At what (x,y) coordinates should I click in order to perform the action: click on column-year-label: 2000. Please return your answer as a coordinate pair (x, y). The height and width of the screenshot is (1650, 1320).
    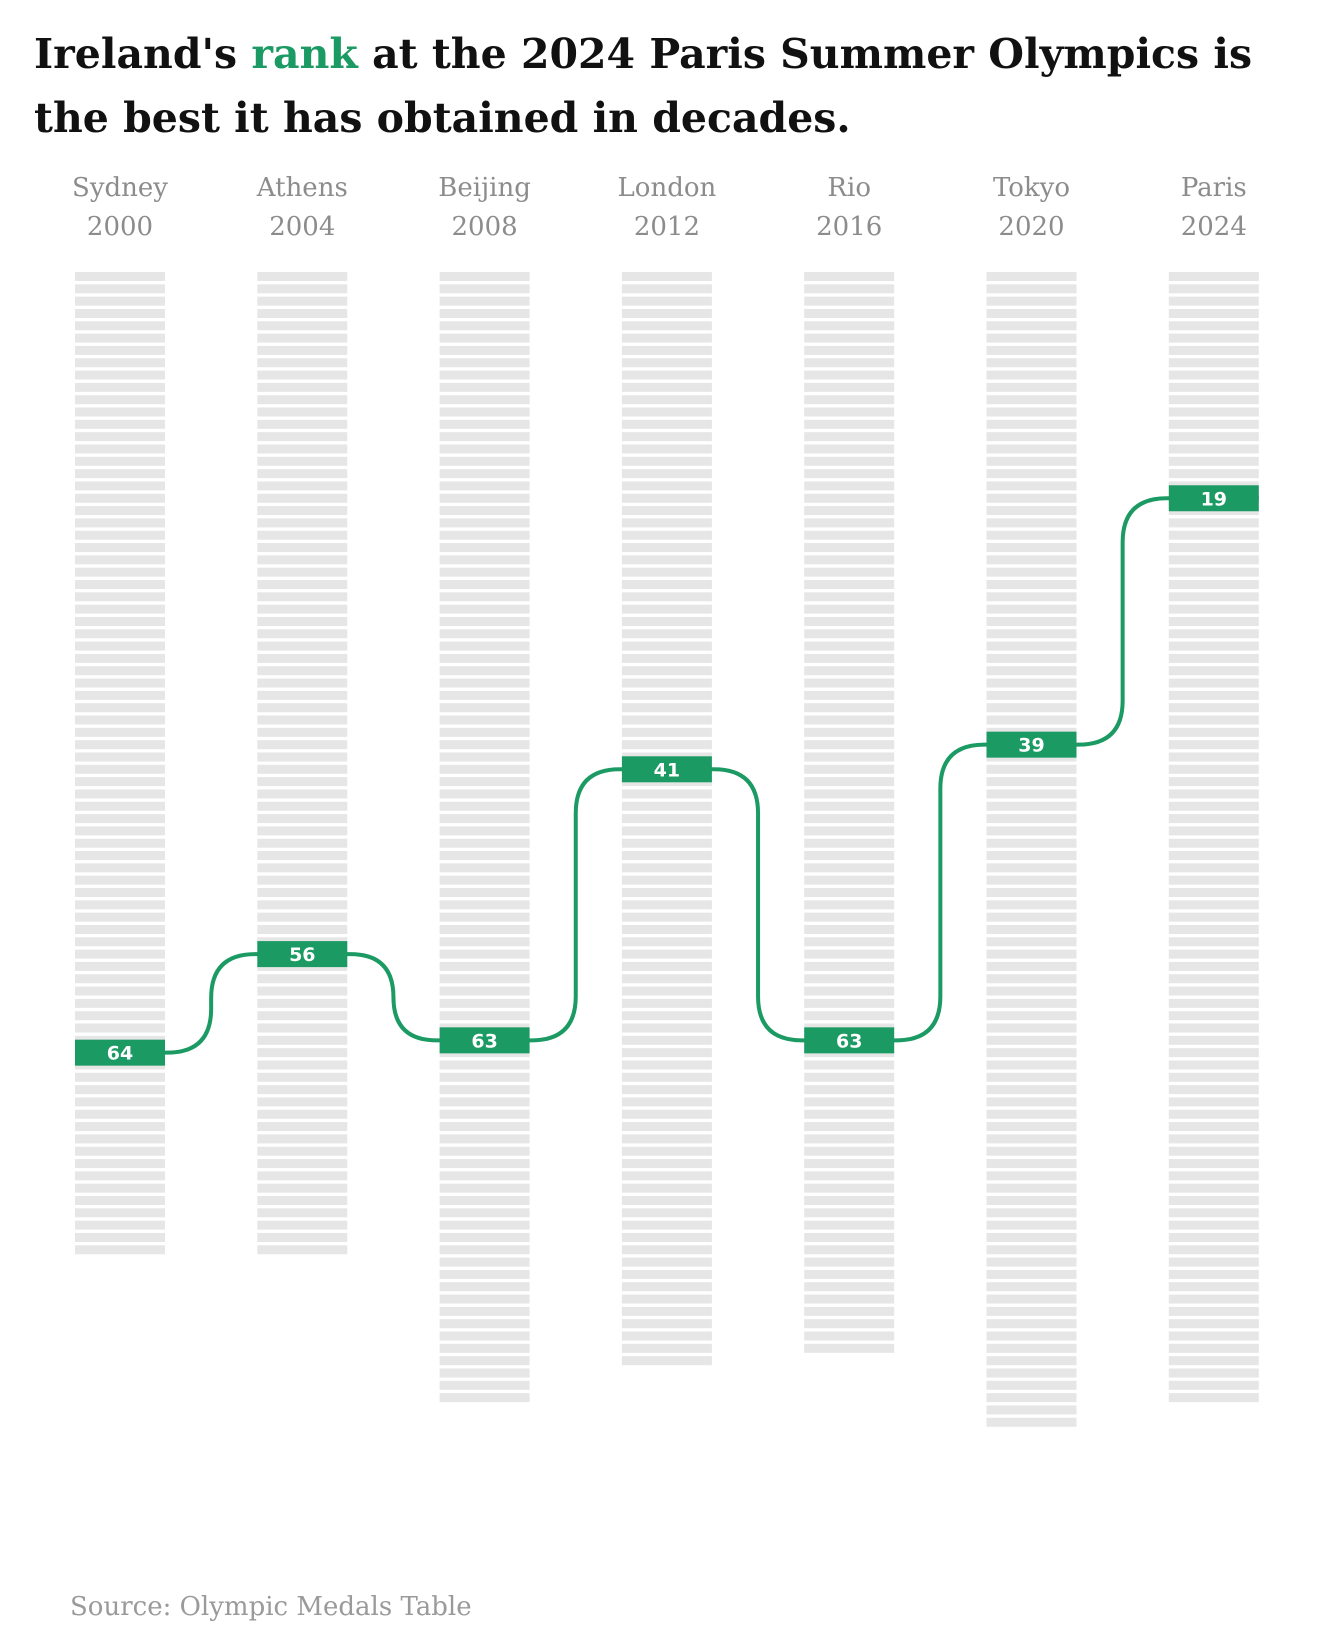
    Looking at the image, I should click on (120, 227).